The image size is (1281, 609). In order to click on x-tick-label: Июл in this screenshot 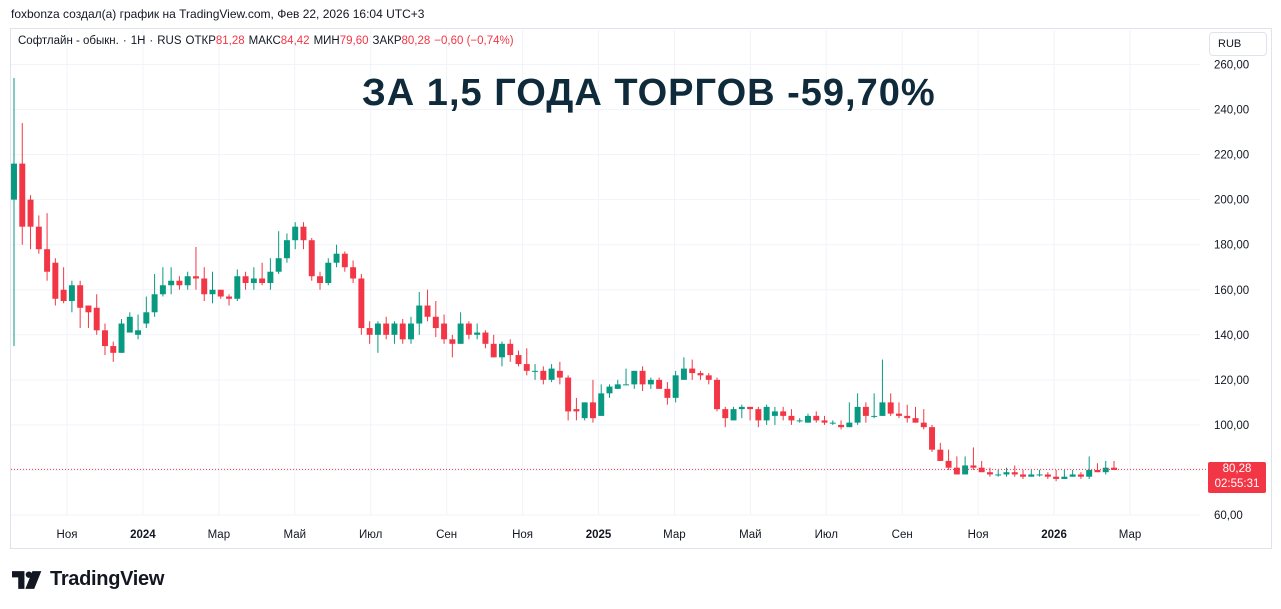, I will do `click(370, 535)`.